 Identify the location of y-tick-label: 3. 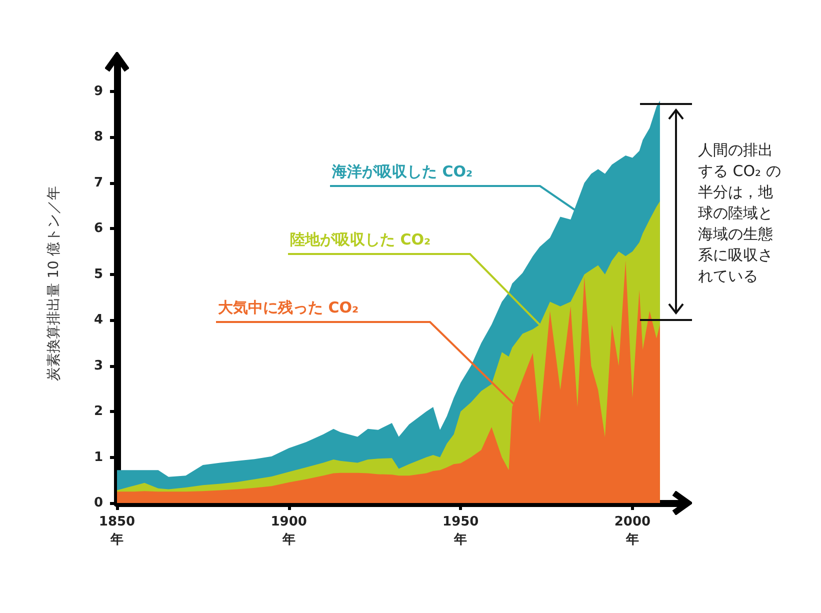
(98, 366).